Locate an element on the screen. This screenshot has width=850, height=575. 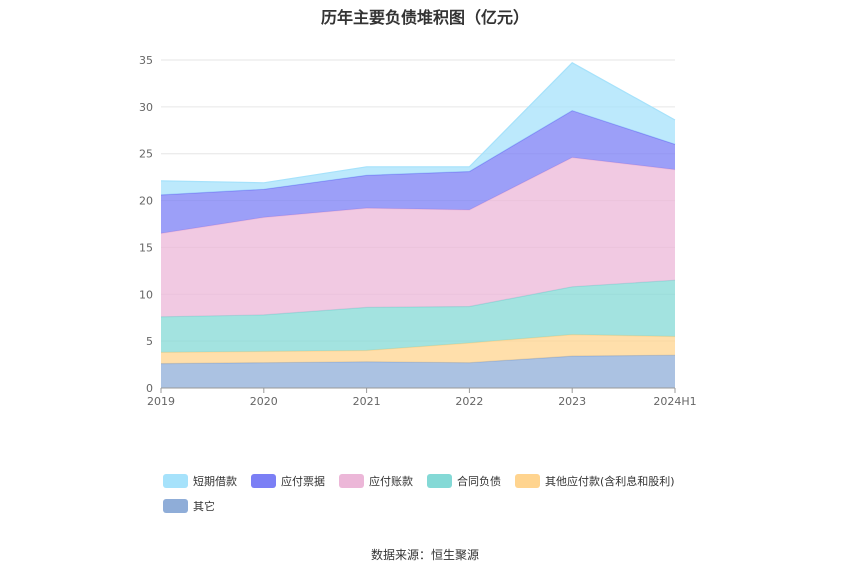
y-tick-label: 30 is located at coordinates (146, 107).